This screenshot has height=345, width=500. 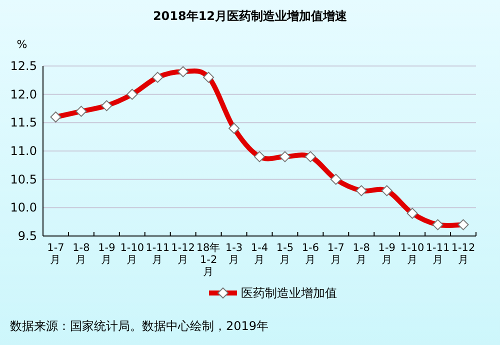 What do you see at coordinates (285, 254) in the screenshot?
I see `x-tick-label: 1-5月` at bounding box center [285, 254].